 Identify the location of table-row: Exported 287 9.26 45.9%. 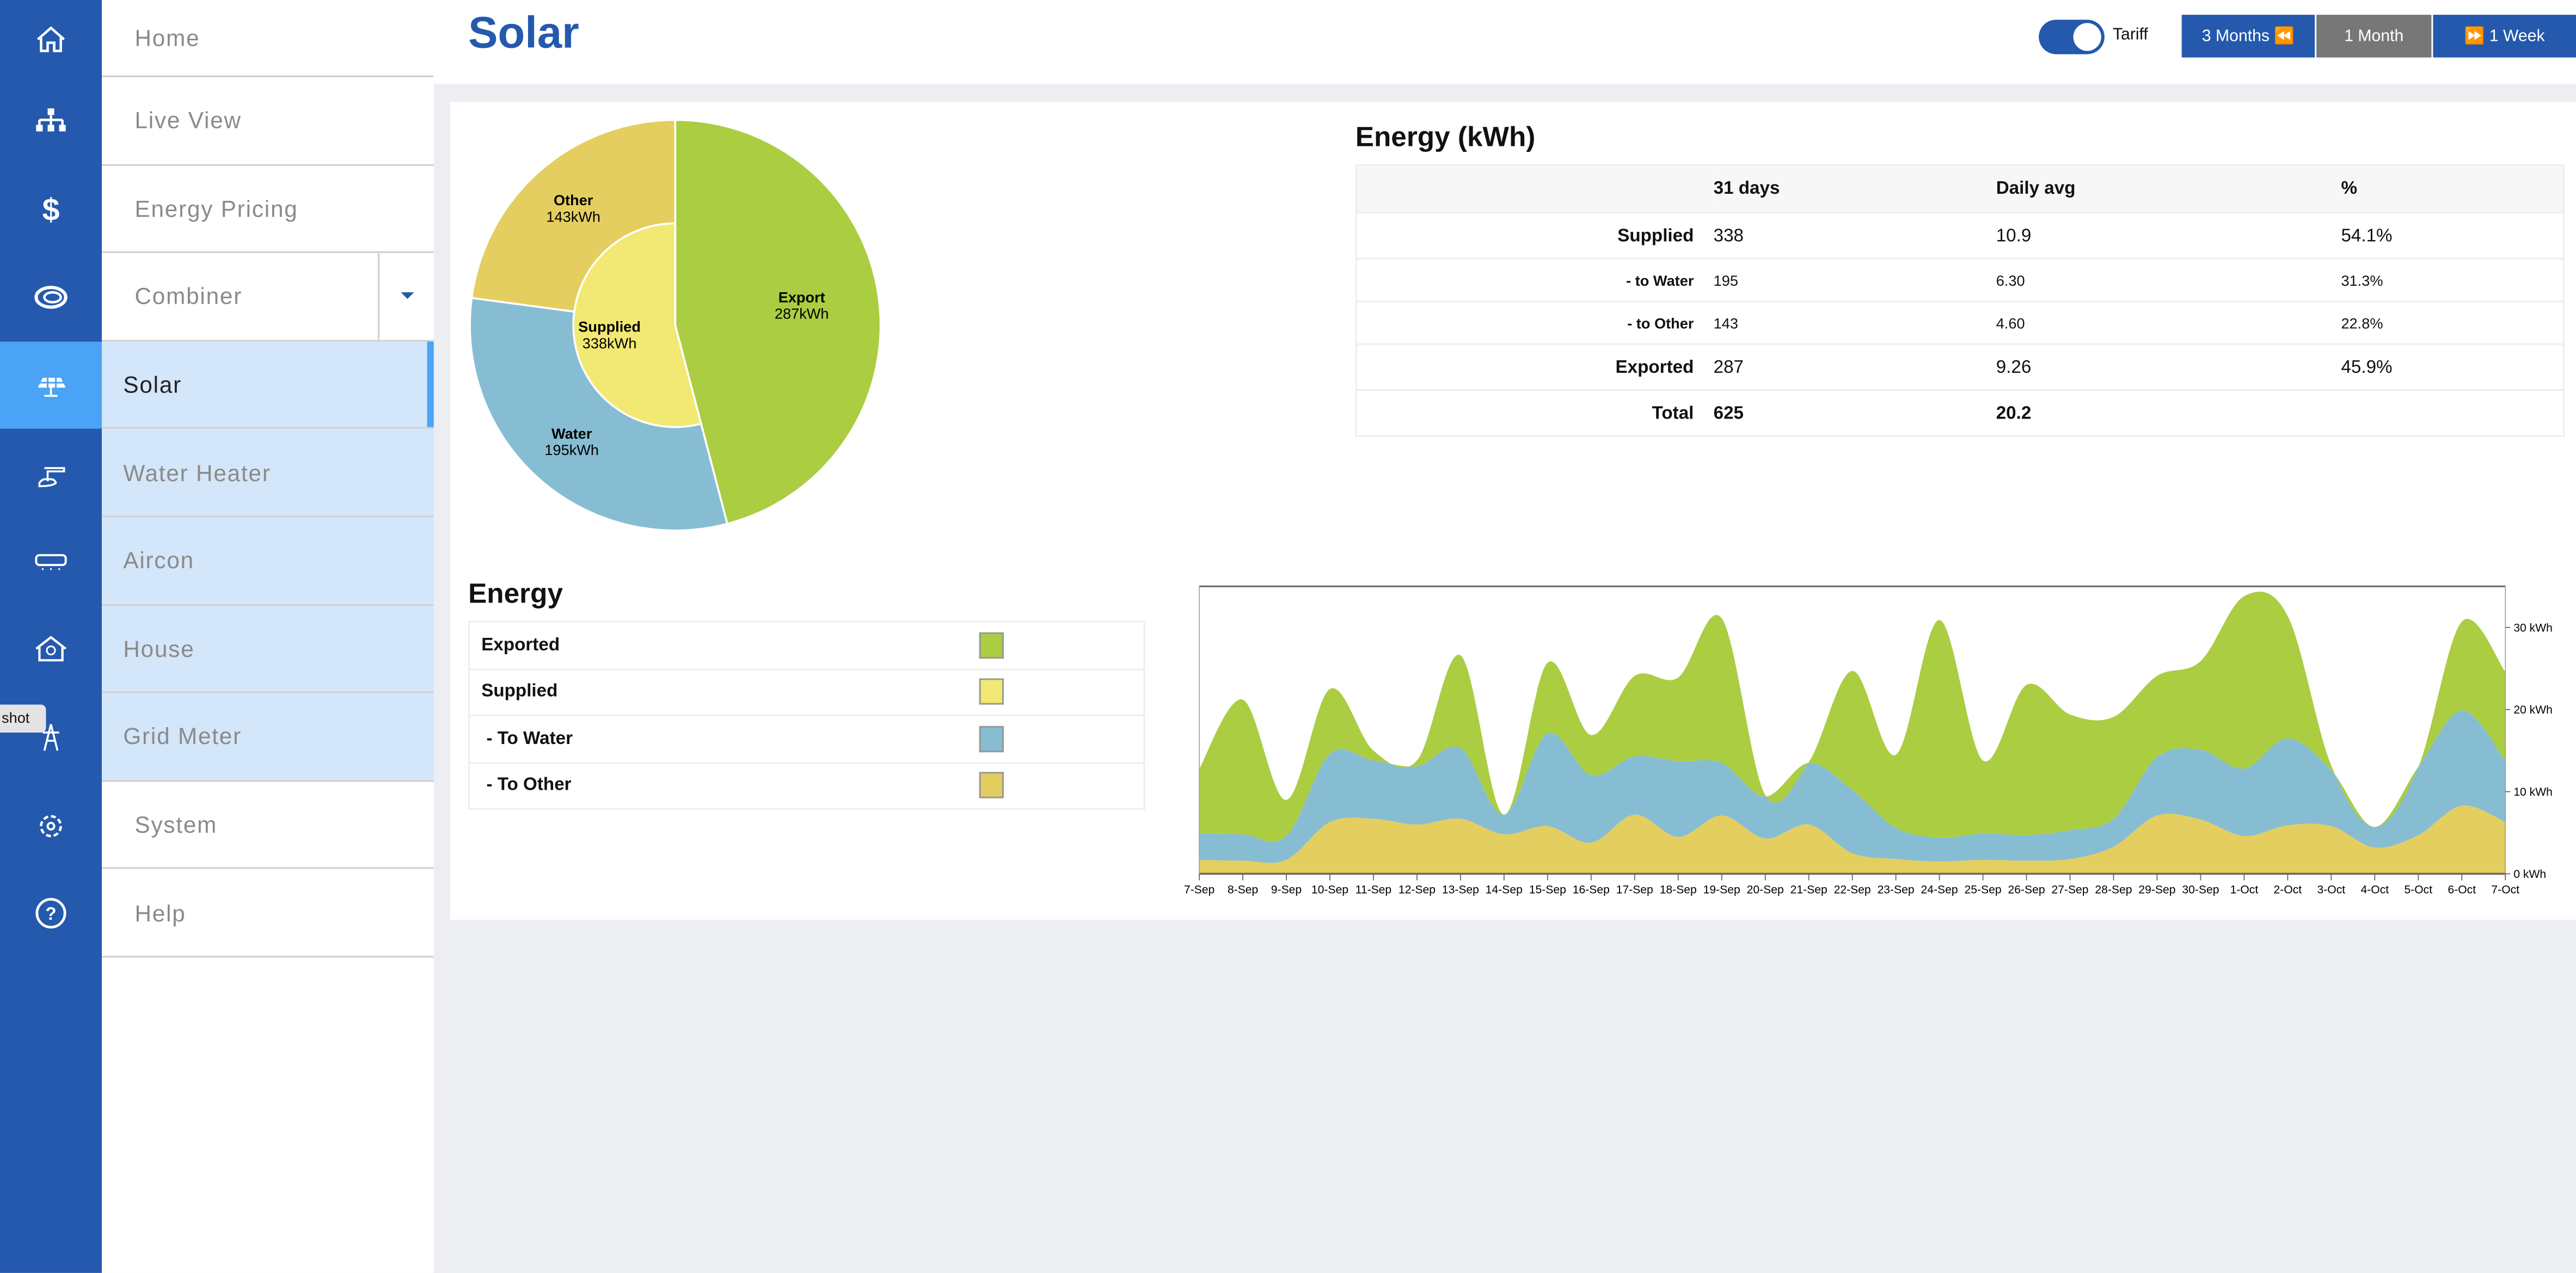
(1960, 366).